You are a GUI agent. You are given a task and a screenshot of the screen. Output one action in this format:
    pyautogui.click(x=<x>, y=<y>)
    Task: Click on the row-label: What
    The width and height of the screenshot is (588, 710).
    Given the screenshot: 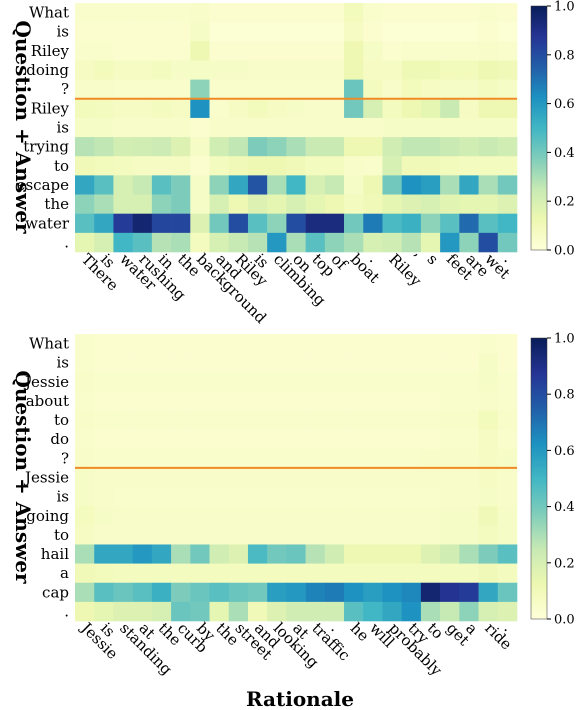 What is the action you would take?
    pyautogui.click(x=49, y=344)
    